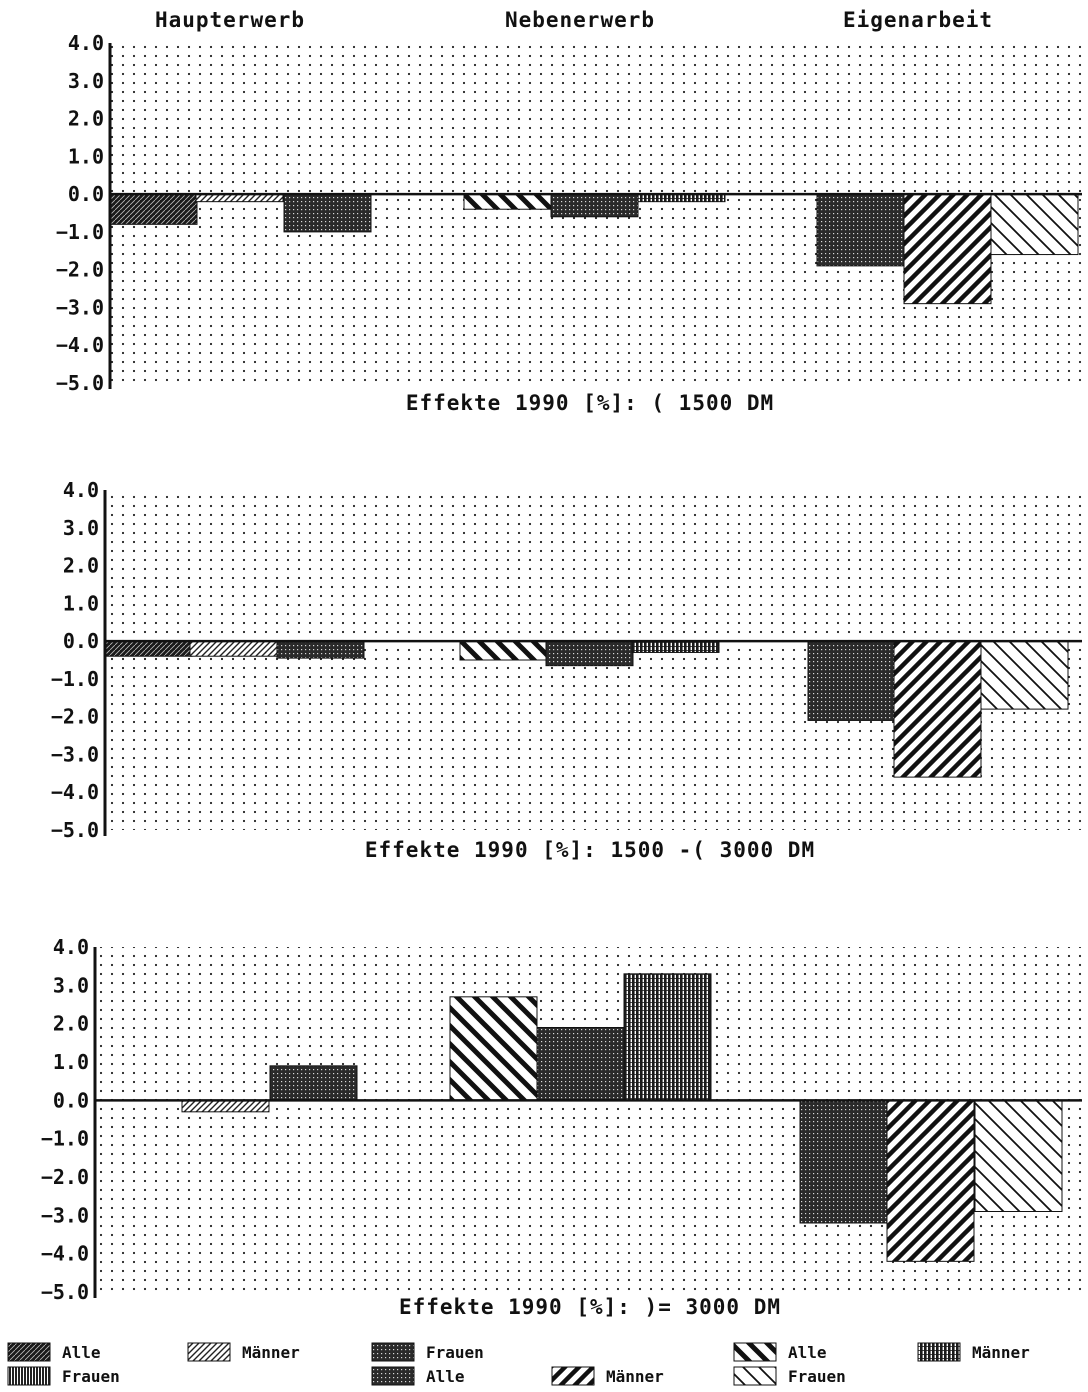  What do you see at coordinates (590, 1307) in the screenshot?
I see `panel-title: Effekte 1990 [%]: )= 3000 DM` at bounding box center [590, 1307].